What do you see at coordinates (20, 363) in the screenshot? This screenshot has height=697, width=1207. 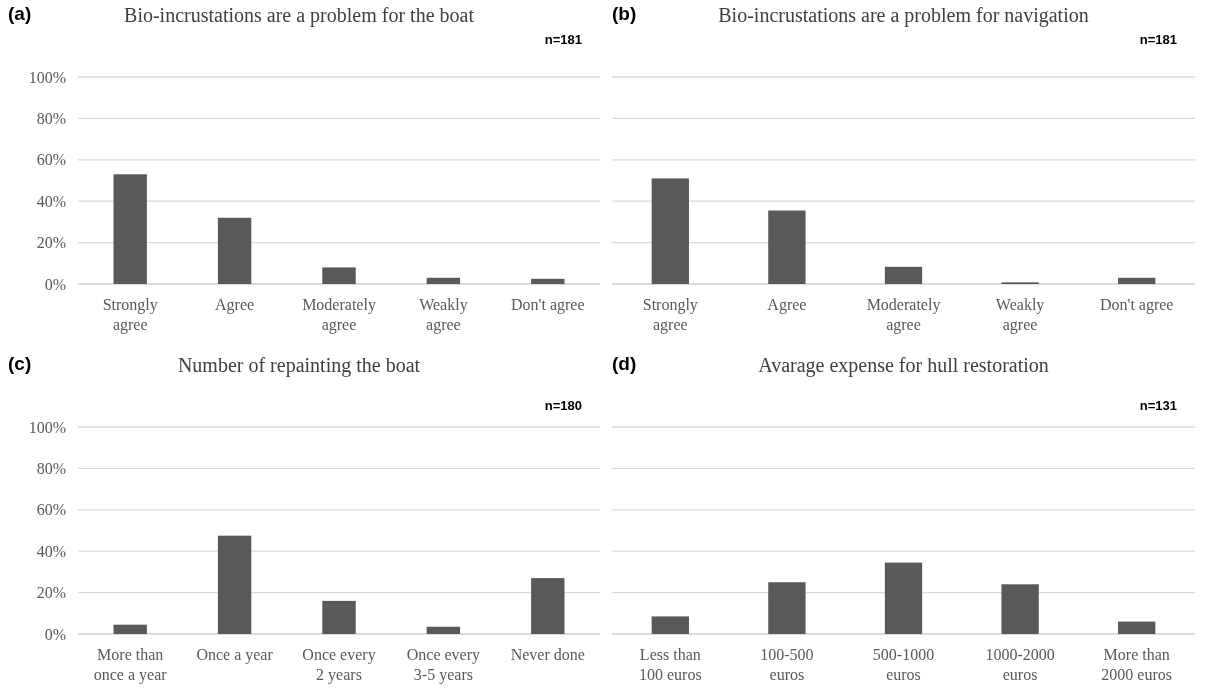 I see `text: (c)` at bounding box center [20, 363].